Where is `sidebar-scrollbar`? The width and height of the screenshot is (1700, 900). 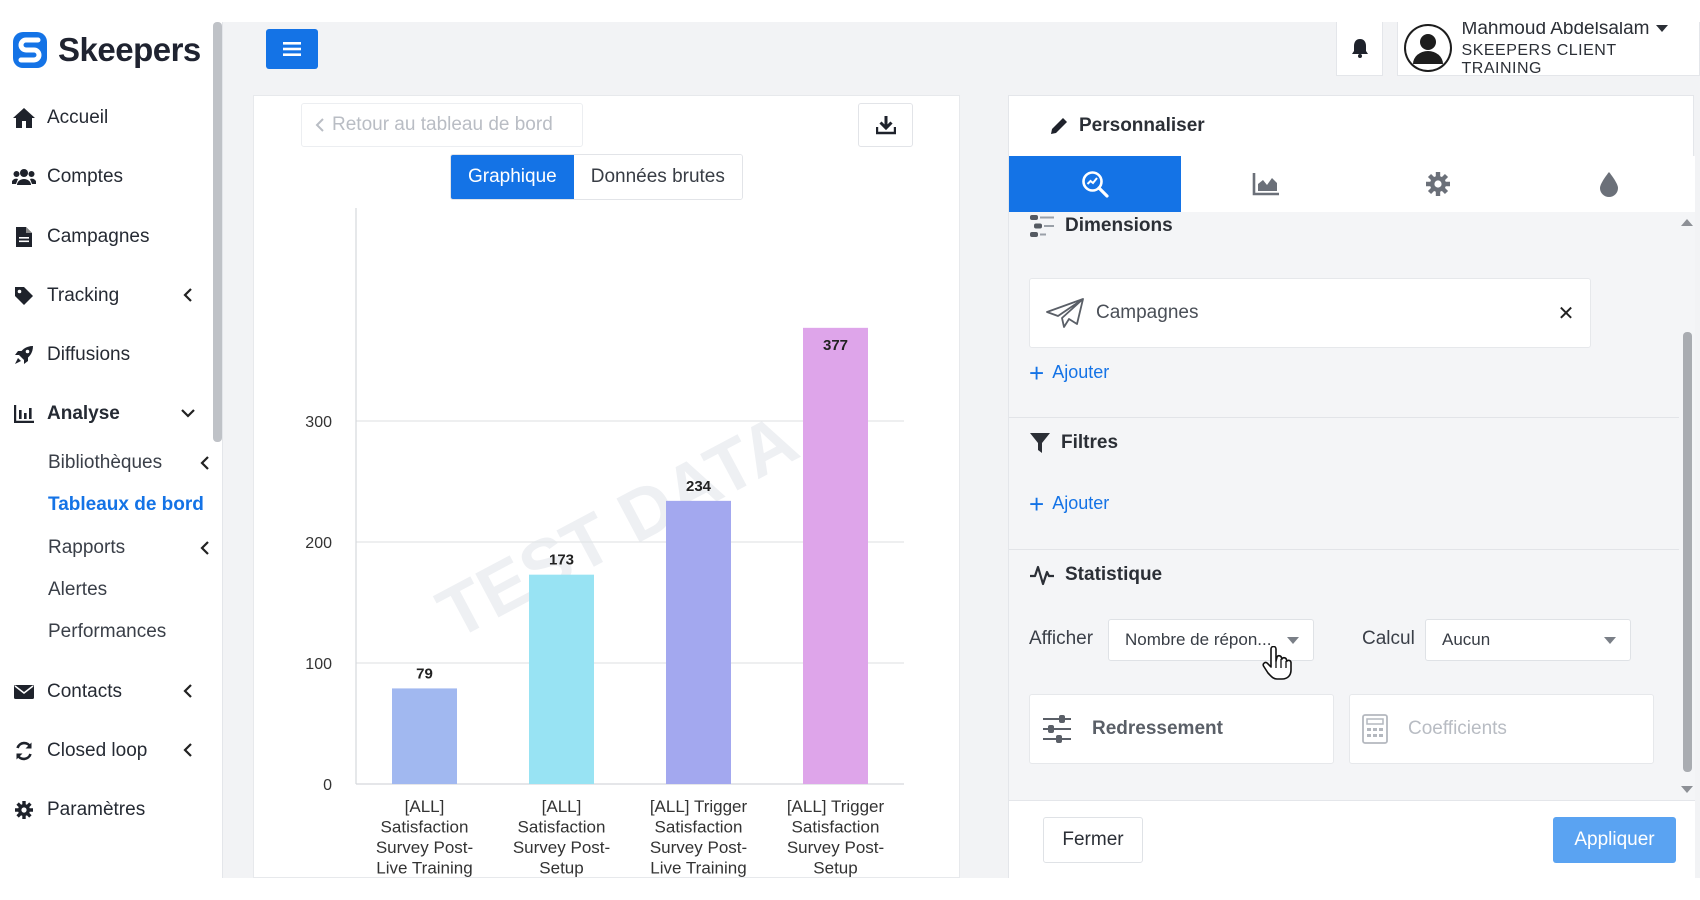
sidebar-scrollbar is located at coordinates (217, 232).